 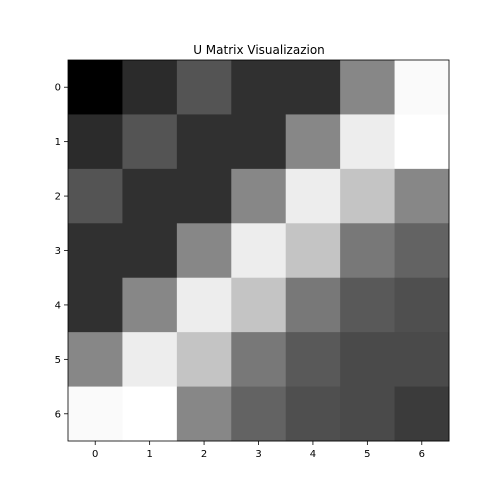 What do you see at coordinates (58, 305) in the screenshot?
I see `y-tick-label: 4` at bounding box center [58, 305].